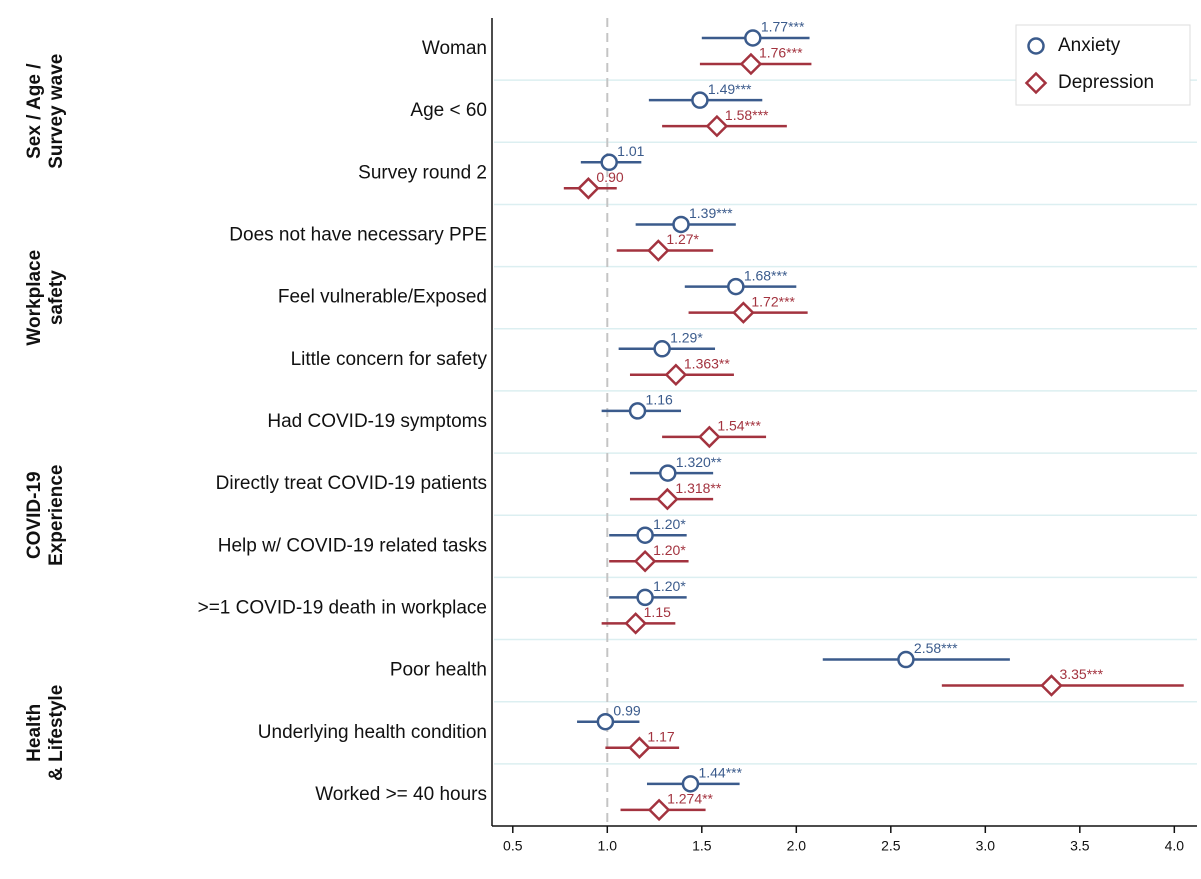  What do you see at coordinates (1080, 846) in the screenshot?
I see `x-tick-label: 3.5` at bounding box center [1080, 846].